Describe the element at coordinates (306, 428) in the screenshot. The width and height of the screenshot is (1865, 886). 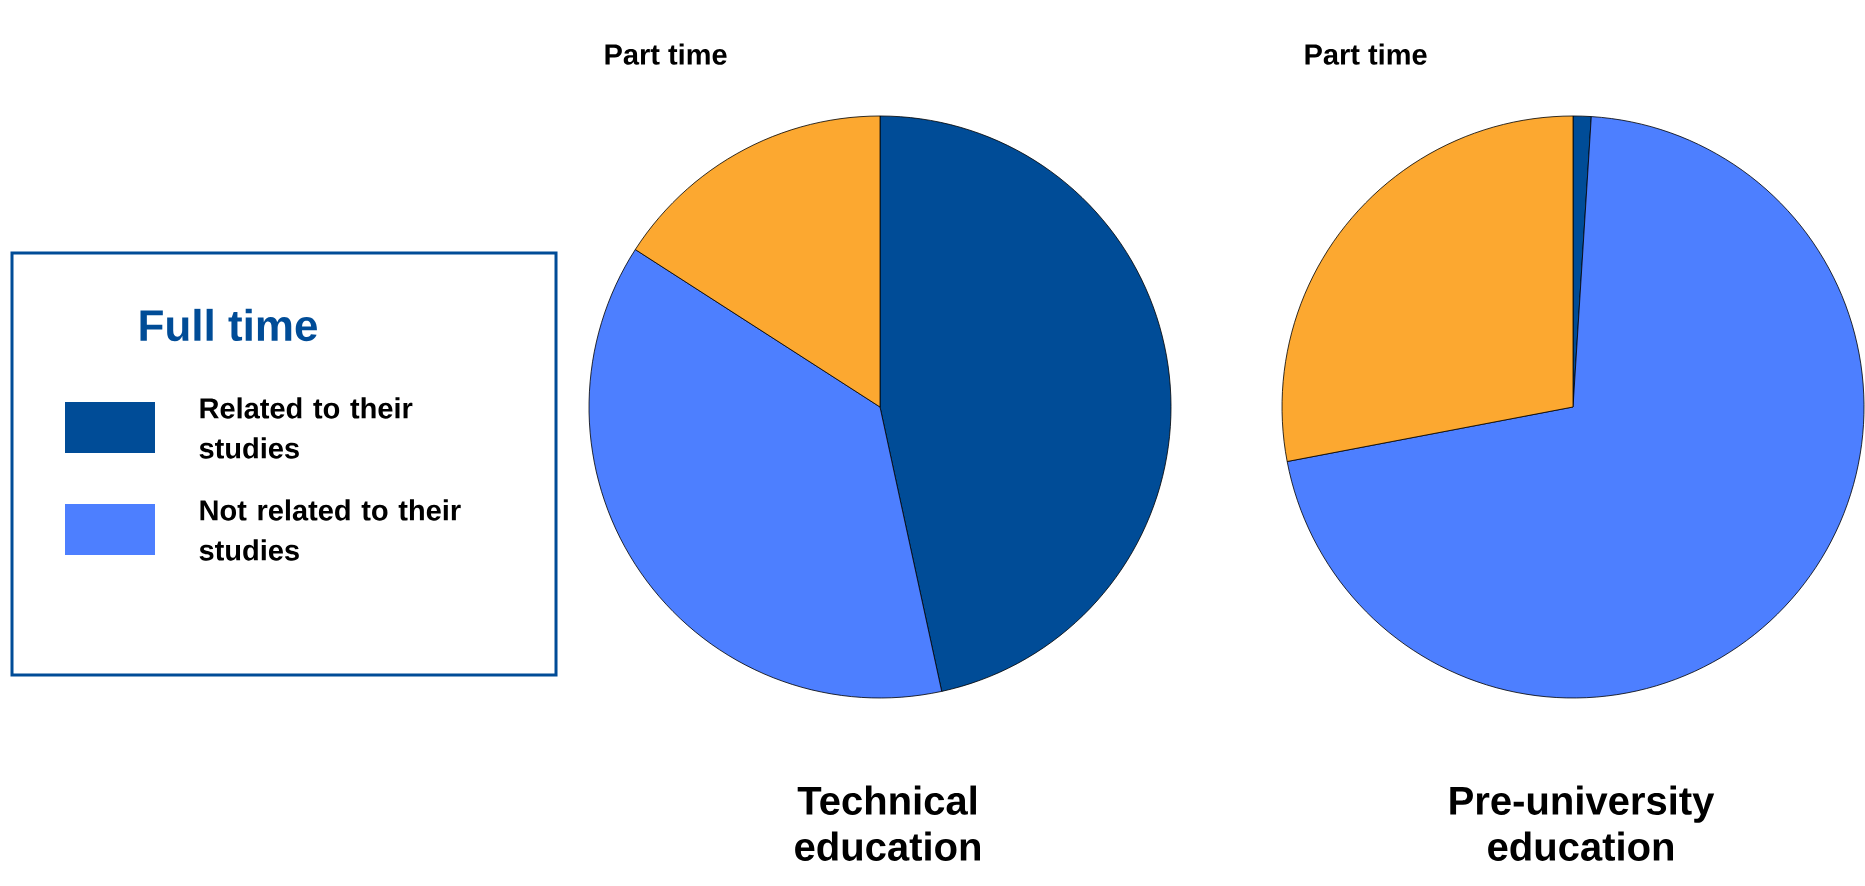
I see `legend-label: Related to their studies` at that location.